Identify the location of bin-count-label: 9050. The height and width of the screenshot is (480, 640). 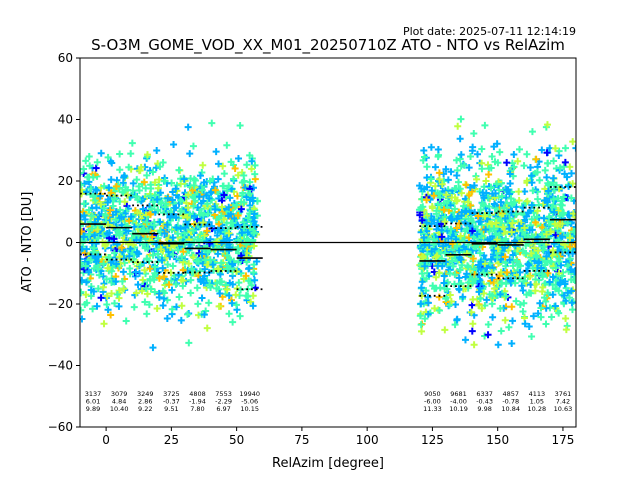
(432, 394).